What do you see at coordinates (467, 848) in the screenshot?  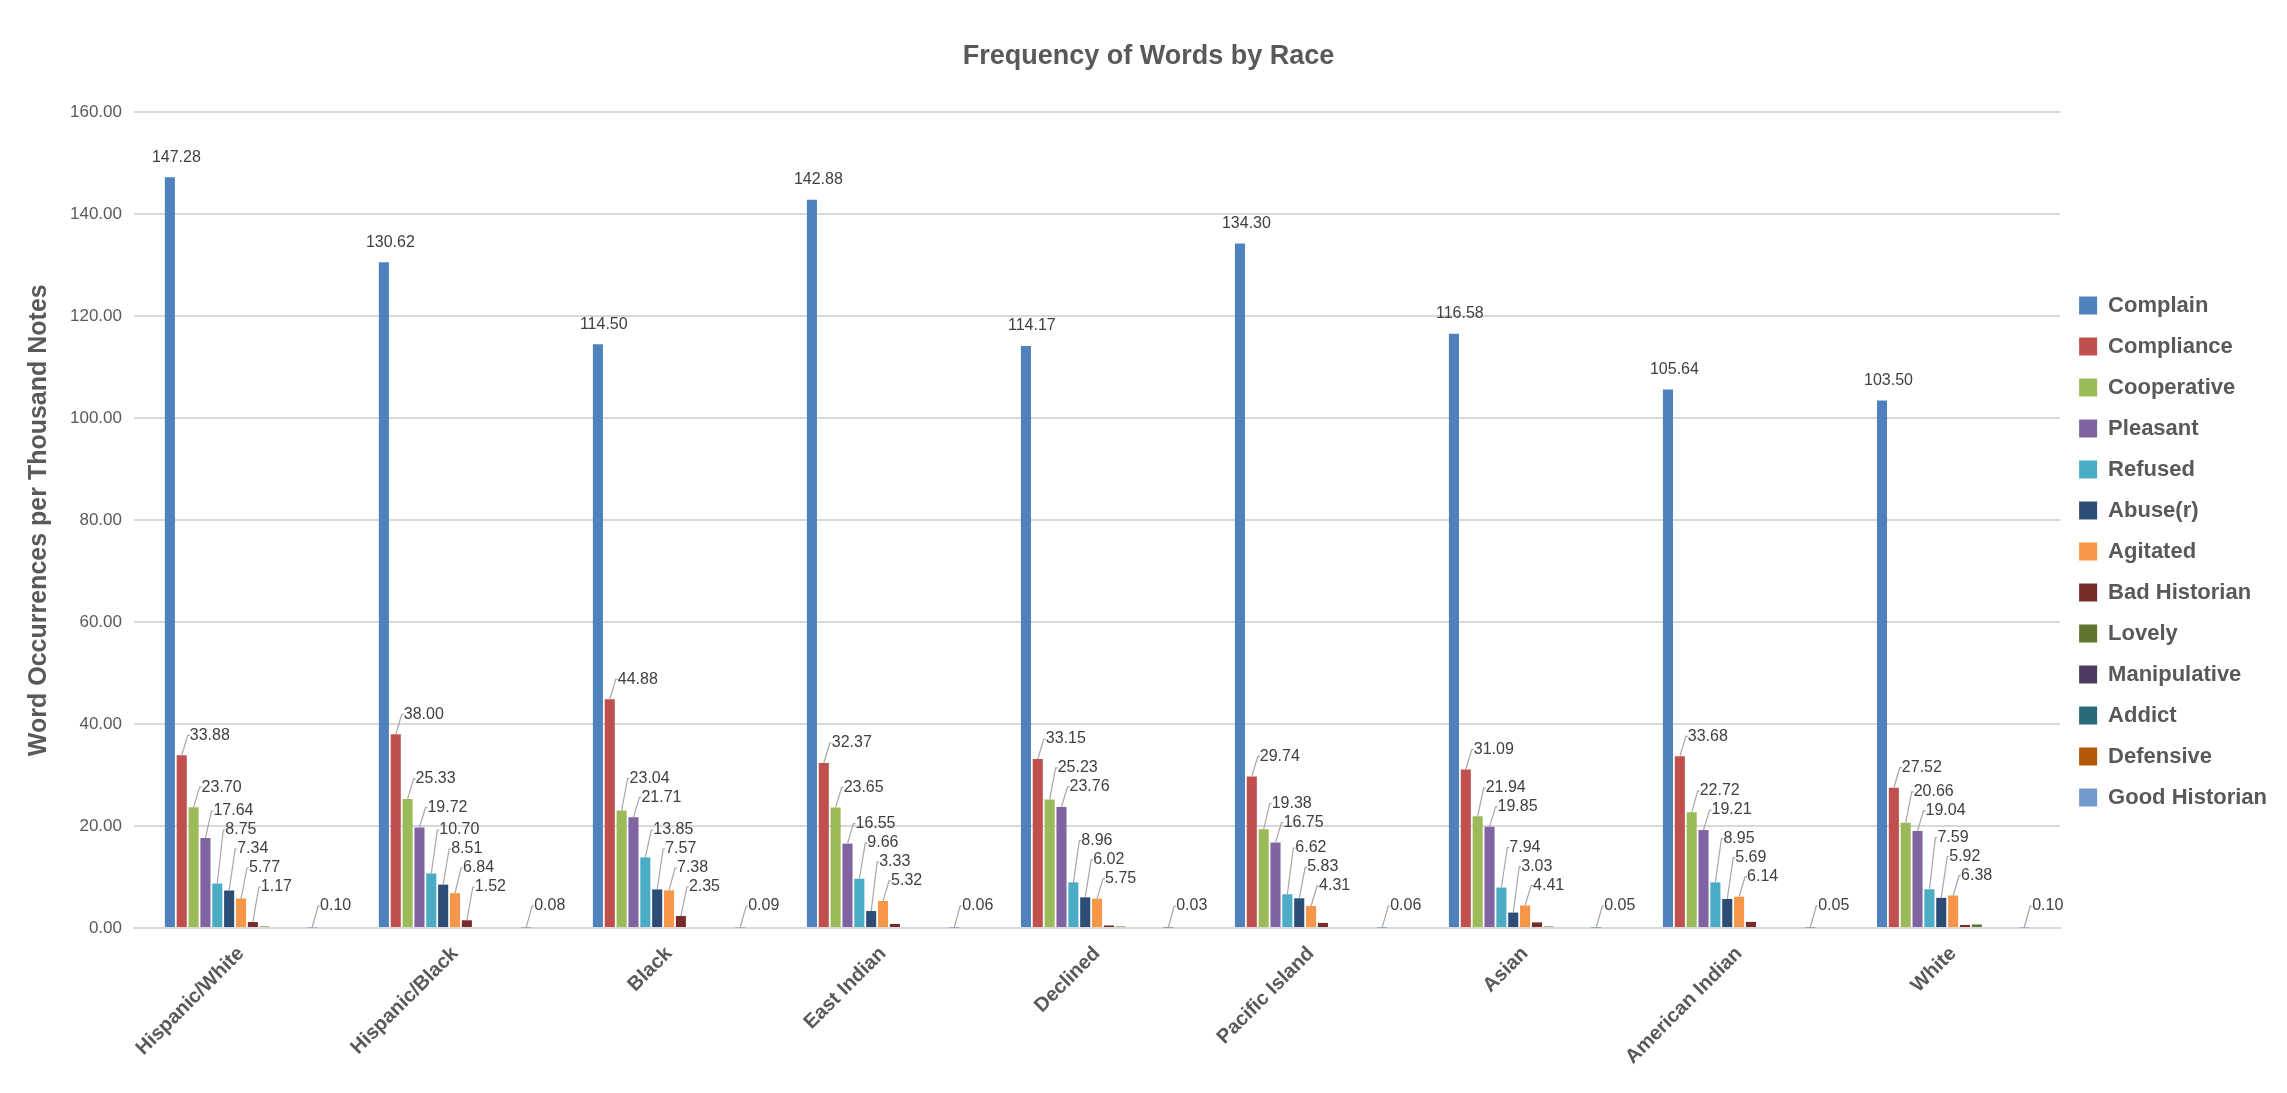 I see `data-label: 8.51` at bounding box center [467, 848].